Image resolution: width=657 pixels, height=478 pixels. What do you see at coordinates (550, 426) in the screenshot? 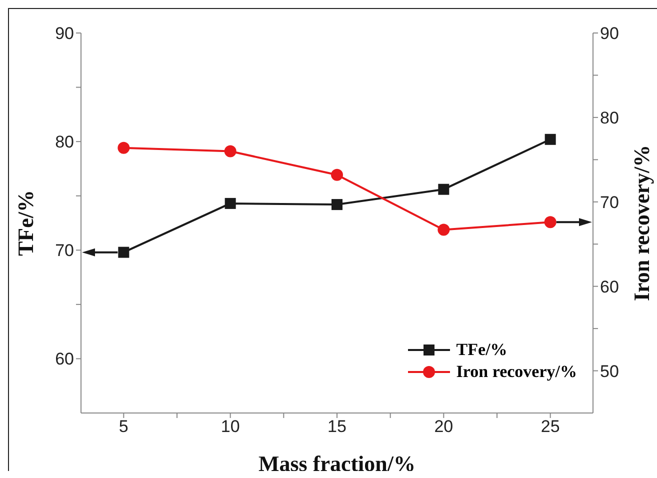
I see `x-tick-label: 25` at bounding box center [550, 426].